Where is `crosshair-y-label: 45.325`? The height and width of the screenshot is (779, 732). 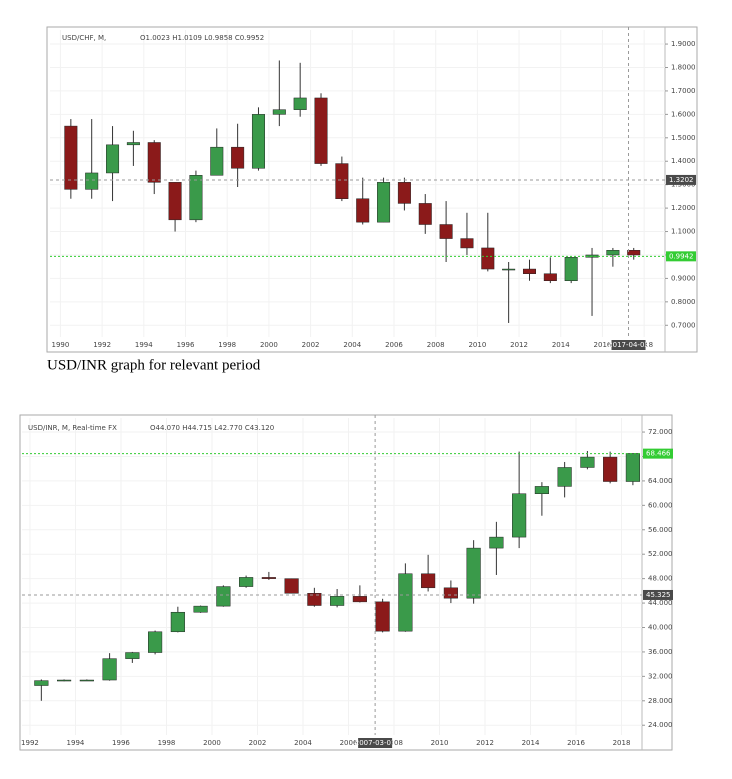 crosshair-y-label: 45.325 is located at coordinates (658, 595).